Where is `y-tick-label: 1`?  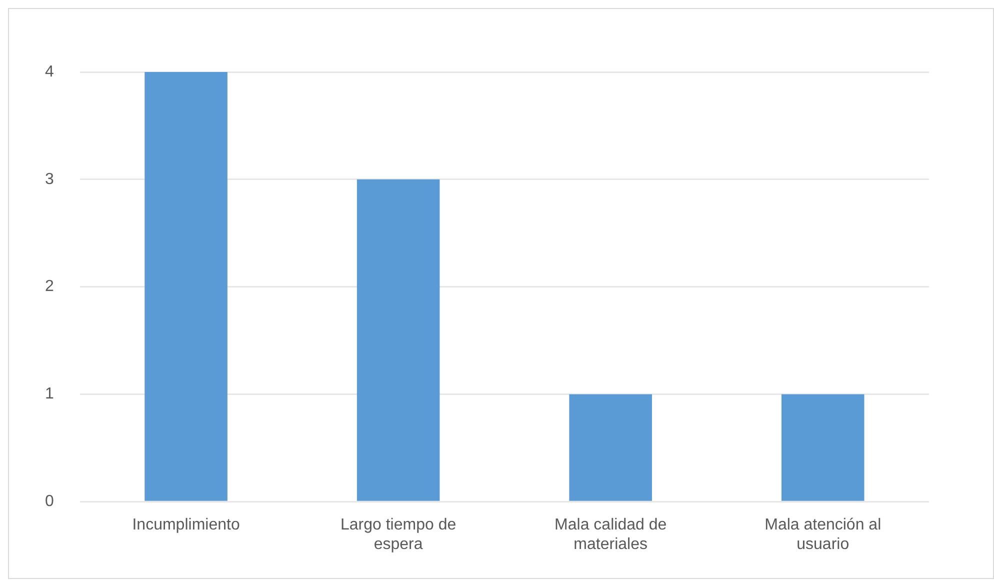
y-tick-label: 1 is located at coordinates (49, 394).